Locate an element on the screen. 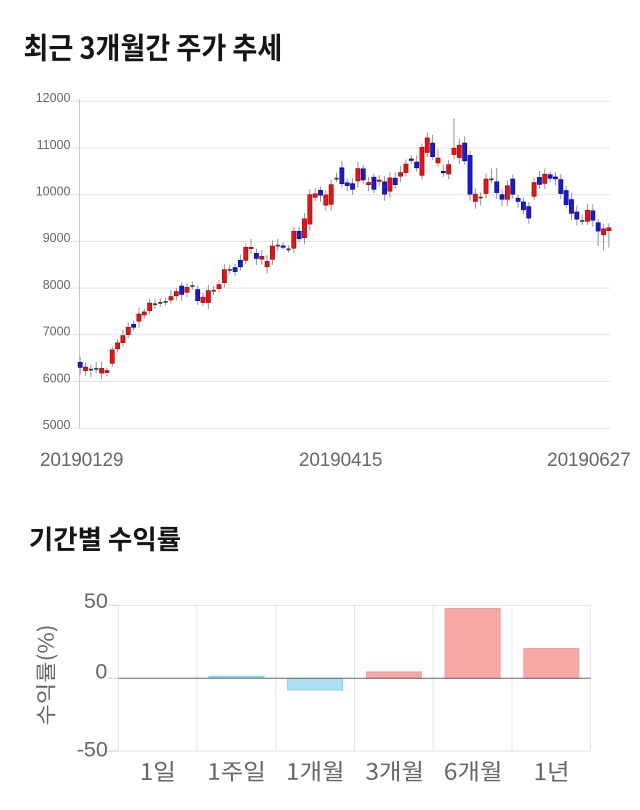 The image size is (640, 810). svg-text: 20190129 is located at coordinates (81, 460).